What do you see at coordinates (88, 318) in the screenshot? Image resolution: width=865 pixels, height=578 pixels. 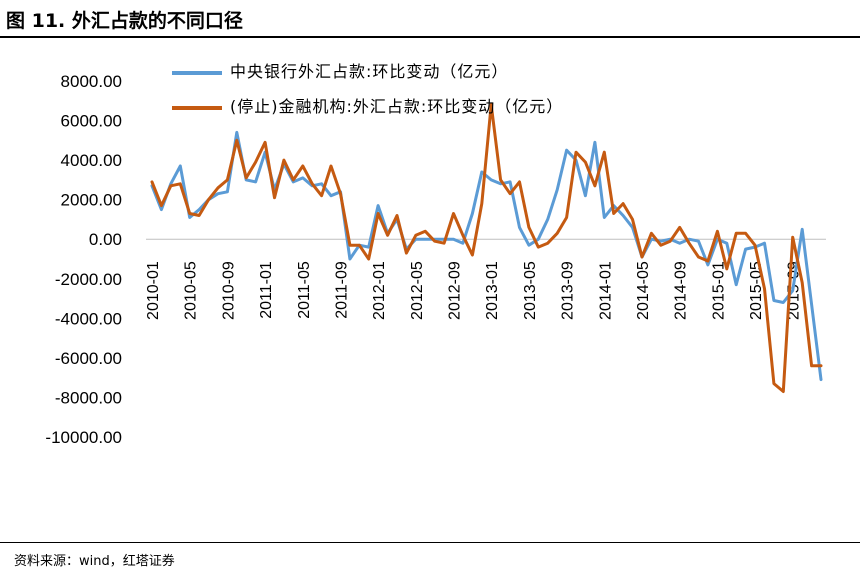 I see `y-tick-label: -4000.00` at bounding box center [88, 318].